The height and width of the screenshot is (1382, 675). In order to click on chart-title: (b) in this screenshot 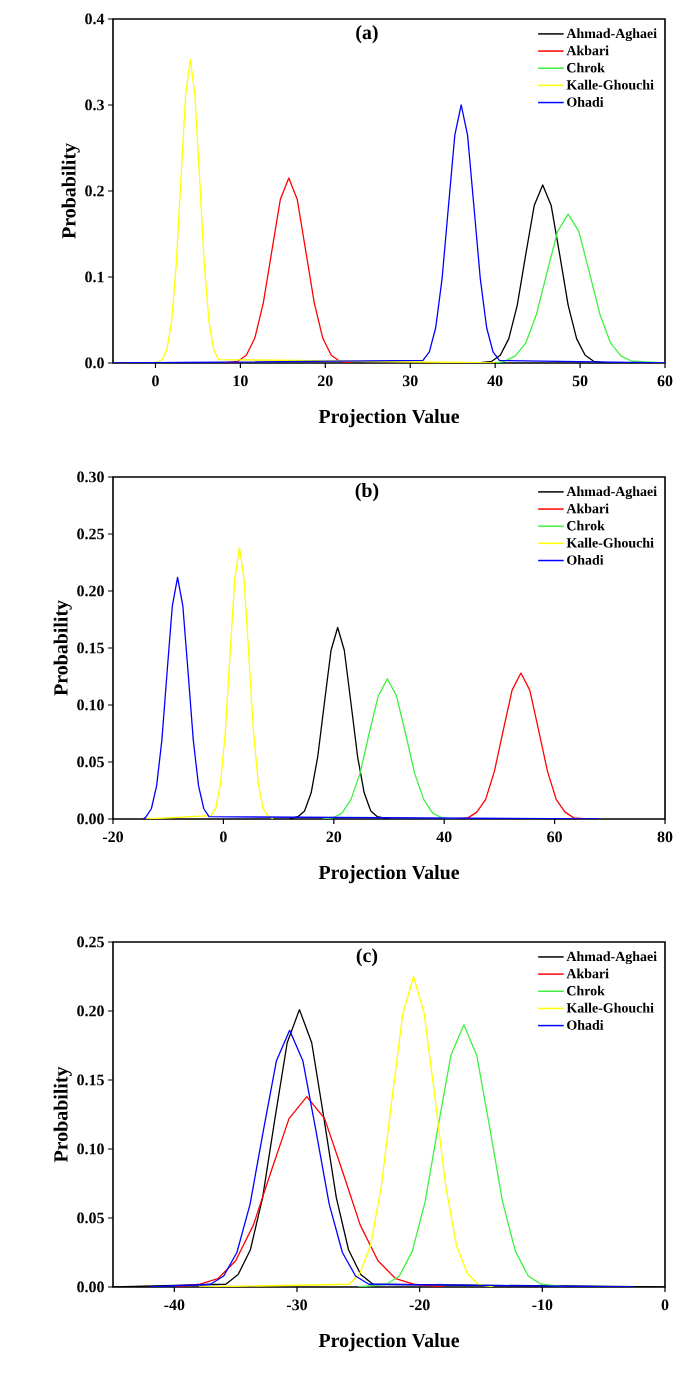, I will do `click(367, 492)`.